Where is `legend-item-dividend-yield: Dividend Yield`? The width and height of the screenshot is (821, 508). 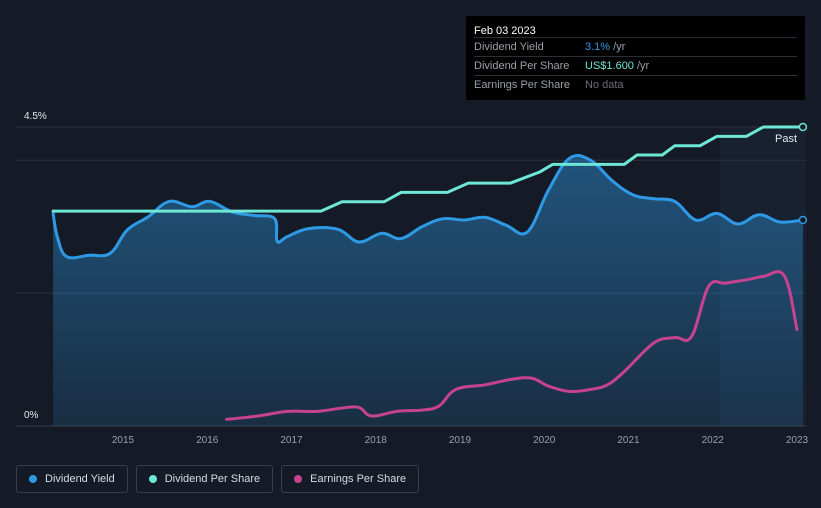
legend-item-dividend-yield: Dividend Yield is located at coordinates (72, 479).